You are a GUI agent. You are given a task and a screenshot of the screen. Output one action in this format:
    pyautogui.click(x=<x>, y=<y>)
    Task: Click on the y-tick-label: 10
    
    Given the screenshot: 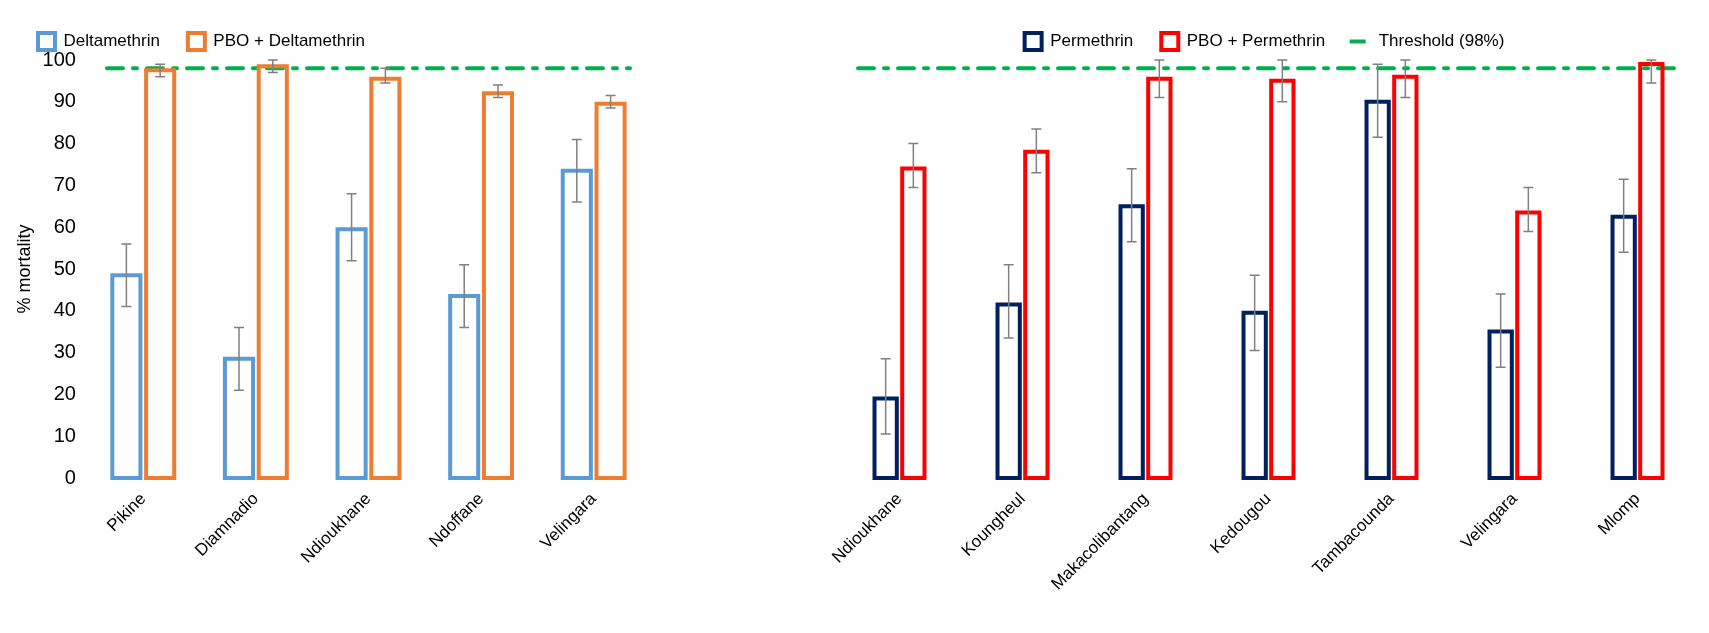 What is the action you would take?
    pyautogui.click(x=64, y=434)
    